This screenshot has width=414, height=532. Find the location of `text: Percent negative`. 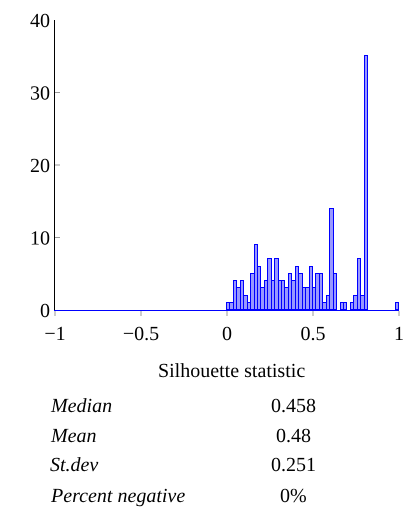

text: Percent negative is located at coordinates (118, 496).